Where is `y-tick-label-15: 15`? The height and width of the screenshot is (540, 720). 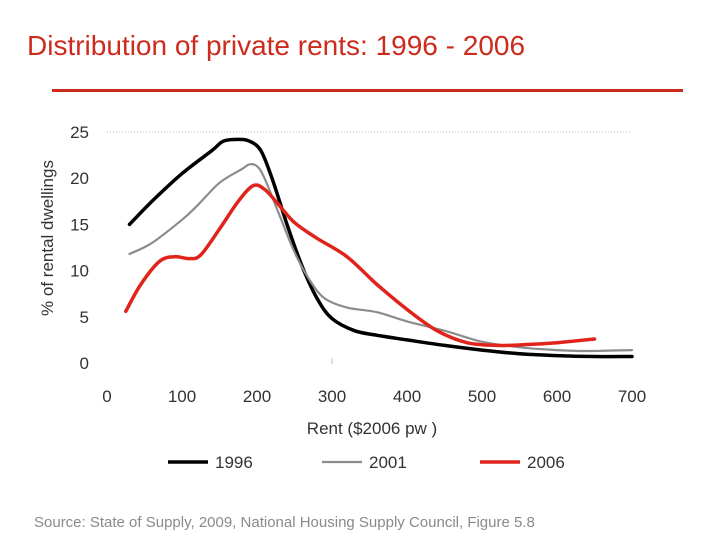 y-tick-label-15: 15 is located at coordinates (79, 224).